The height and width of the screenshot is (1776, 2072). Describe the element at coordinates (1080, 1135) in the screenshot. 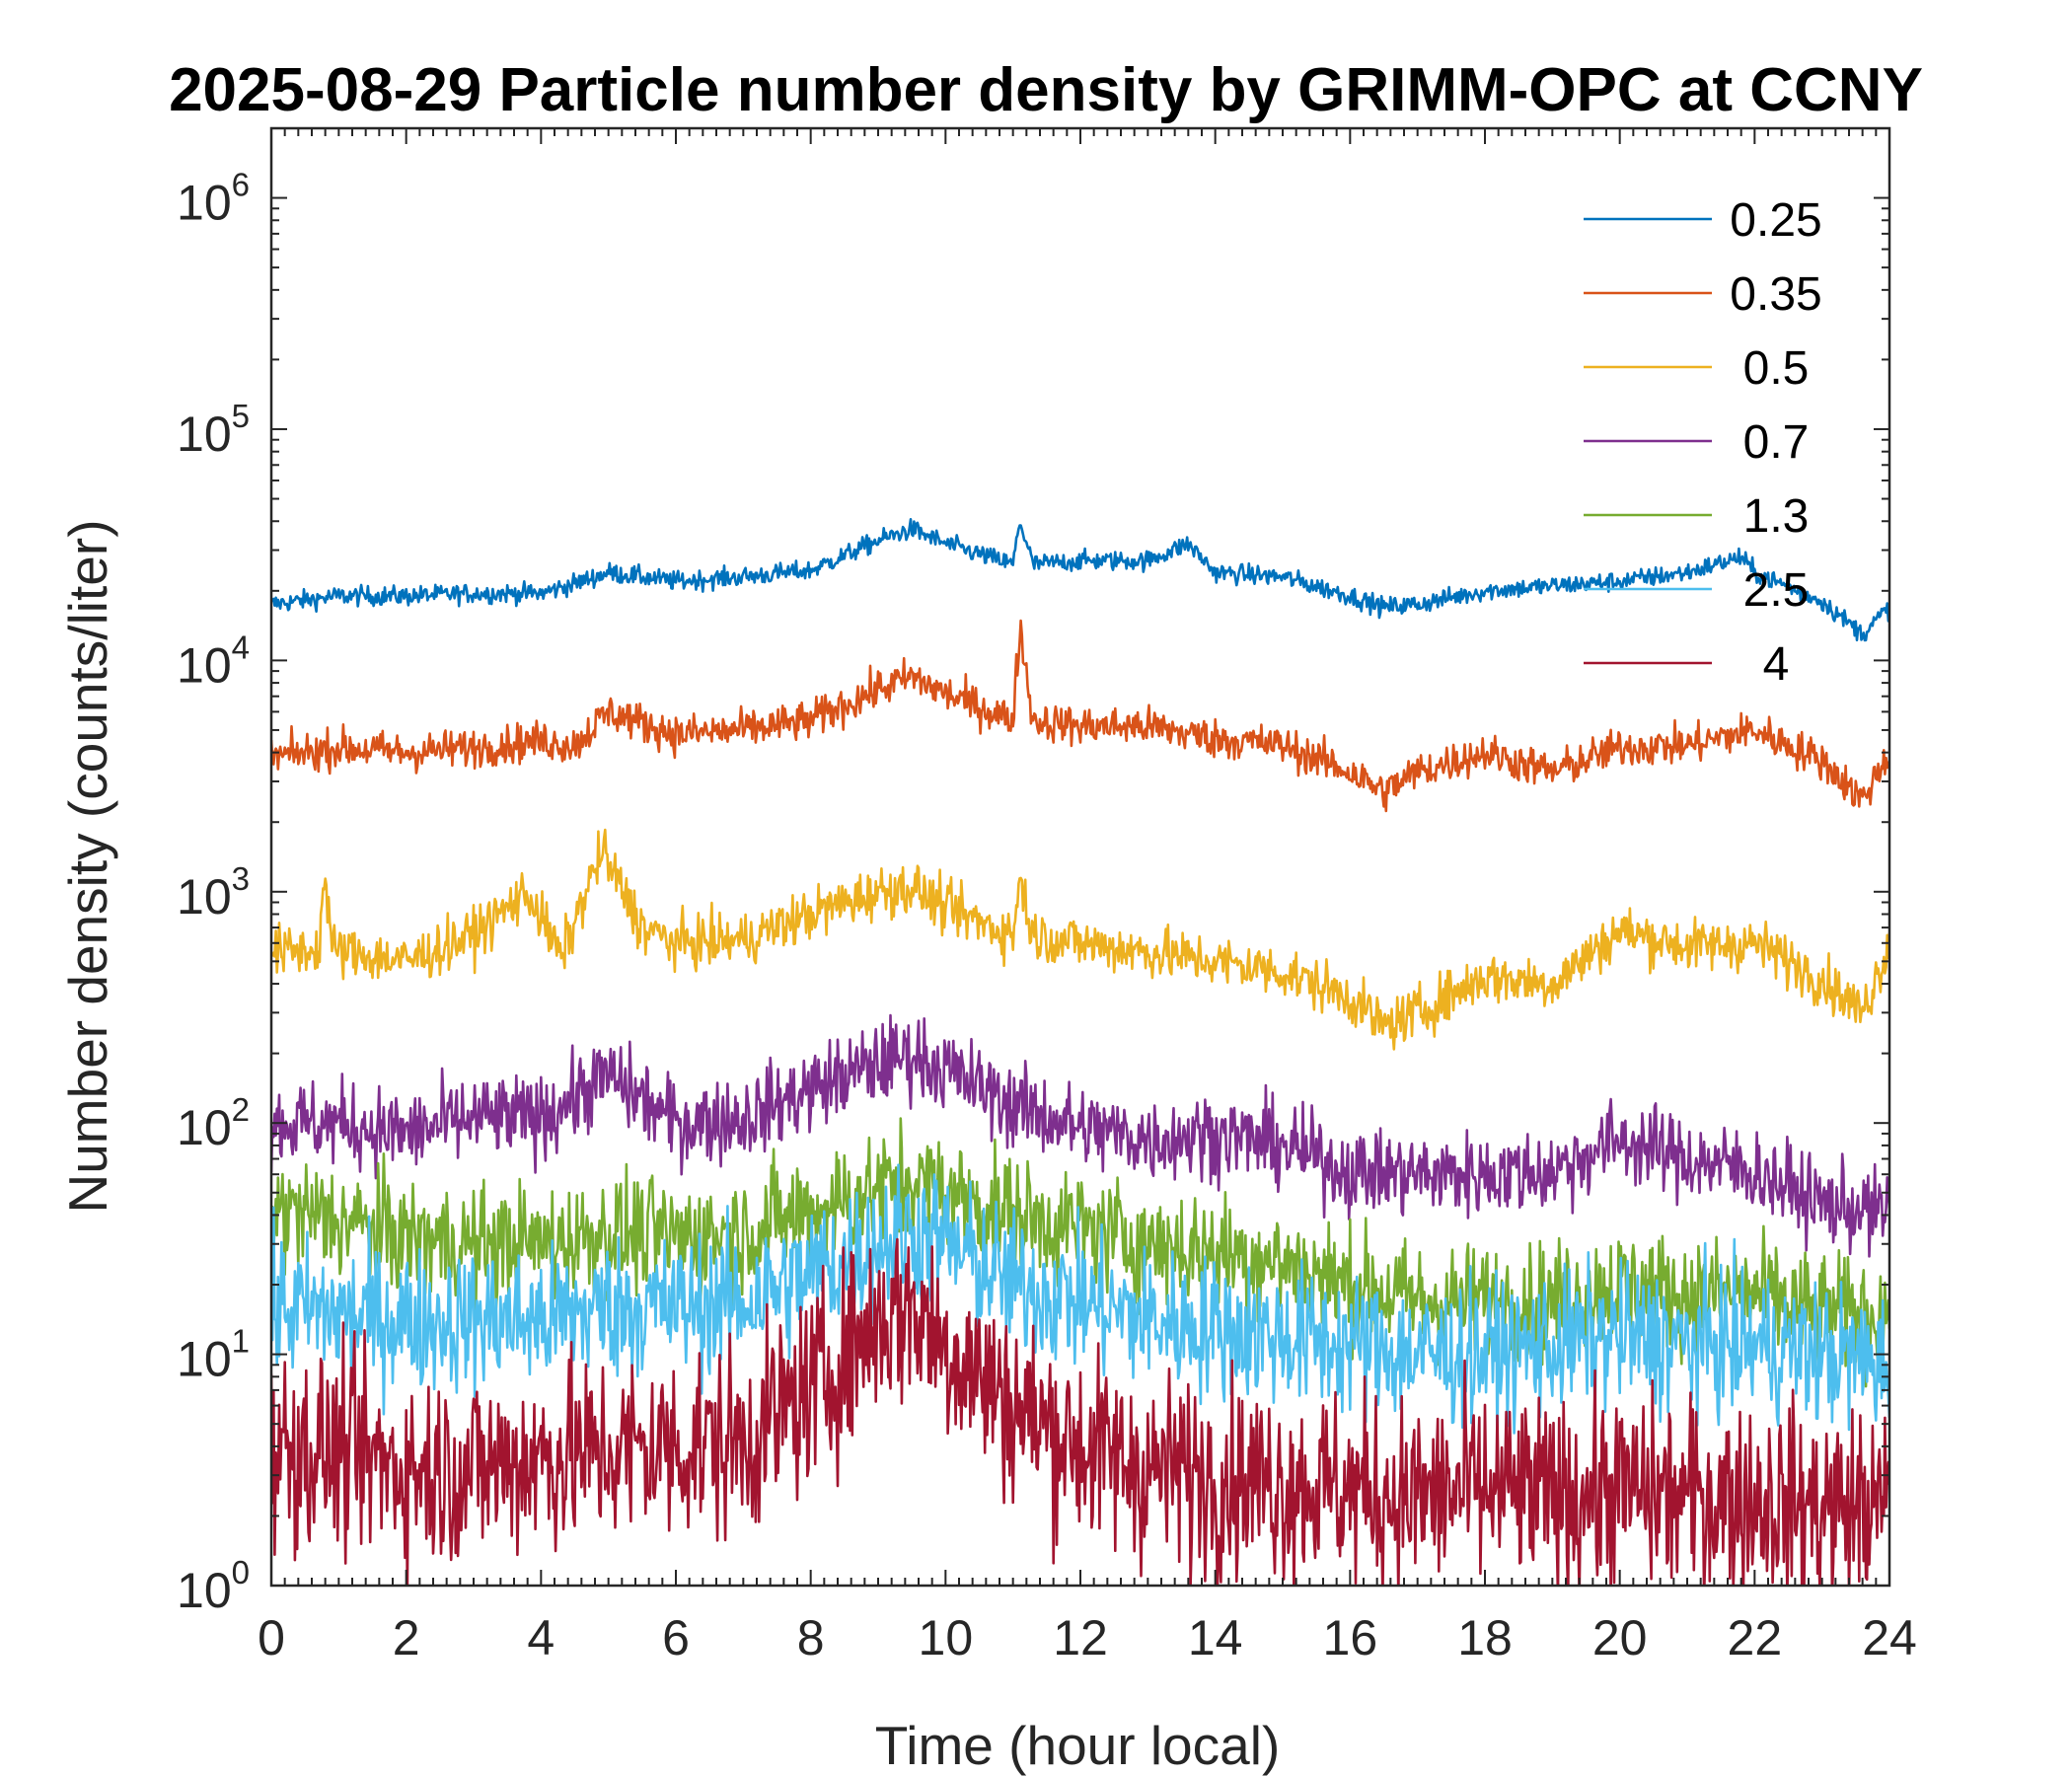

I see `series-line-0.7` at that location.